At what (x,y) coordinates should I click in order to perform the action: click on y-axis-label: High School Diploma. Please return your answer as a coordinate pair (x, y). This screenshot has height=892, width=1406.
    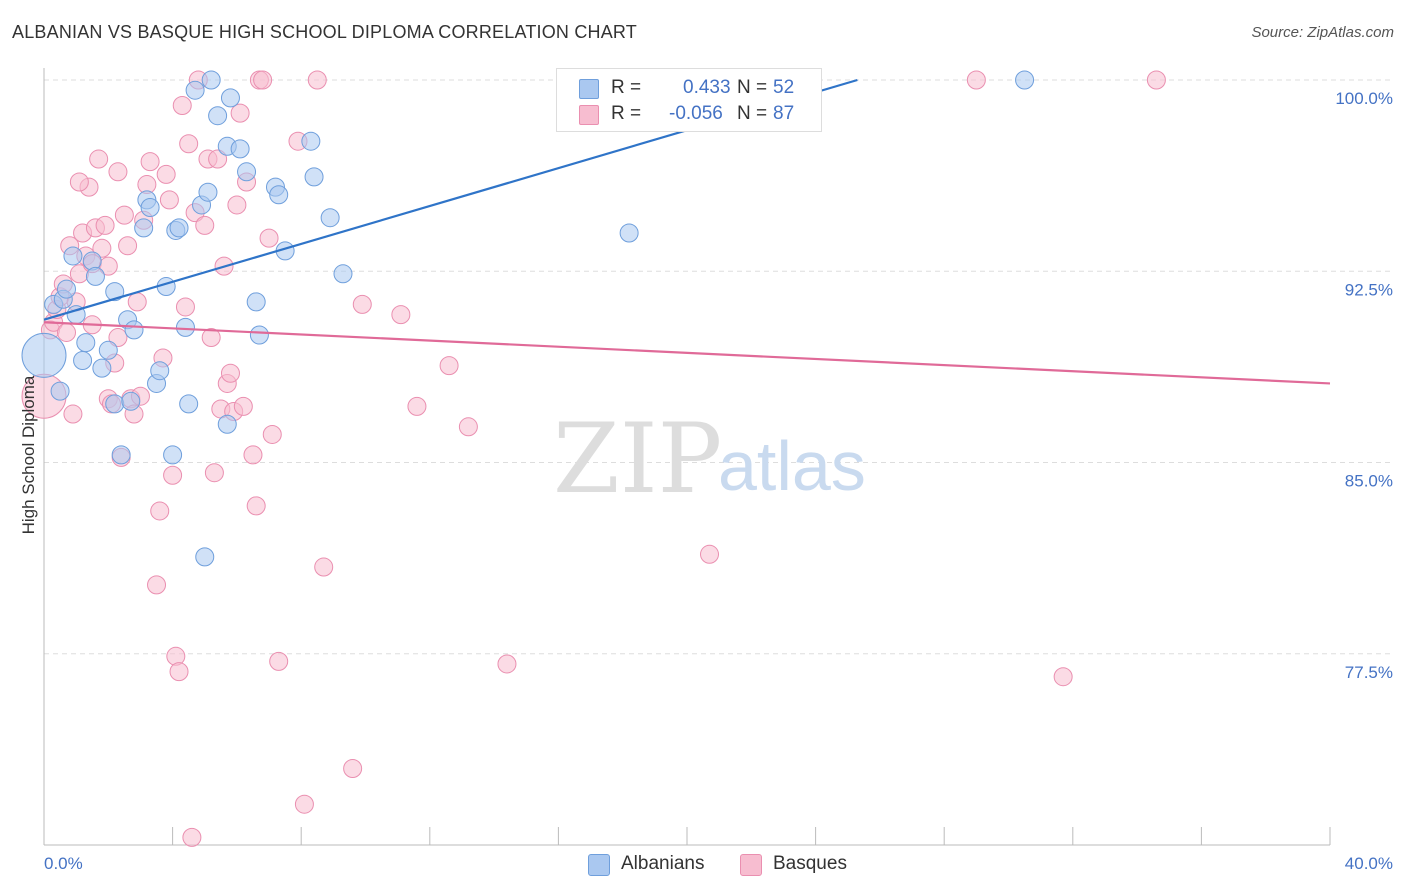
    Looking at the image, I should click on (28, 454).